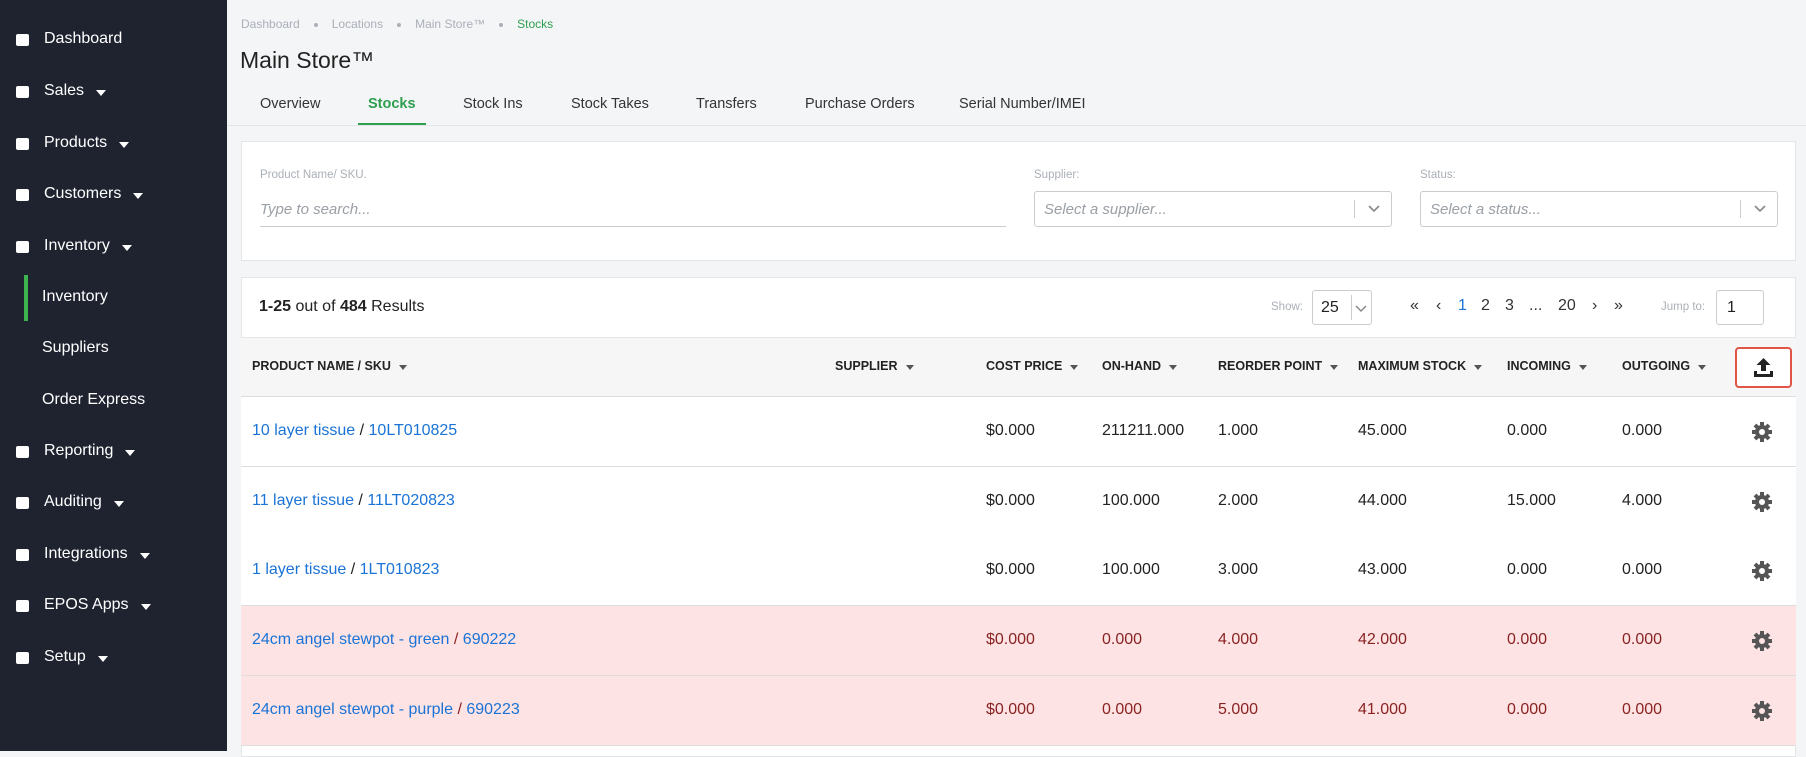 The image size is (1806, 757). I want to click on product-name: 11 layer tissue, so click(303, 500).